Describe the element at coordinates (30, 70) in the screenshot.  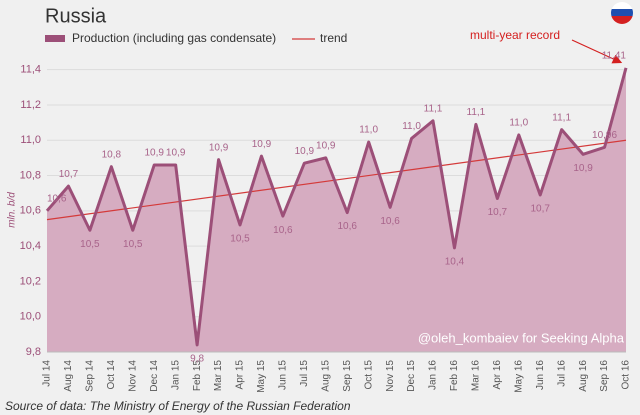
I see `y-tick-label: 11,4` at that location.